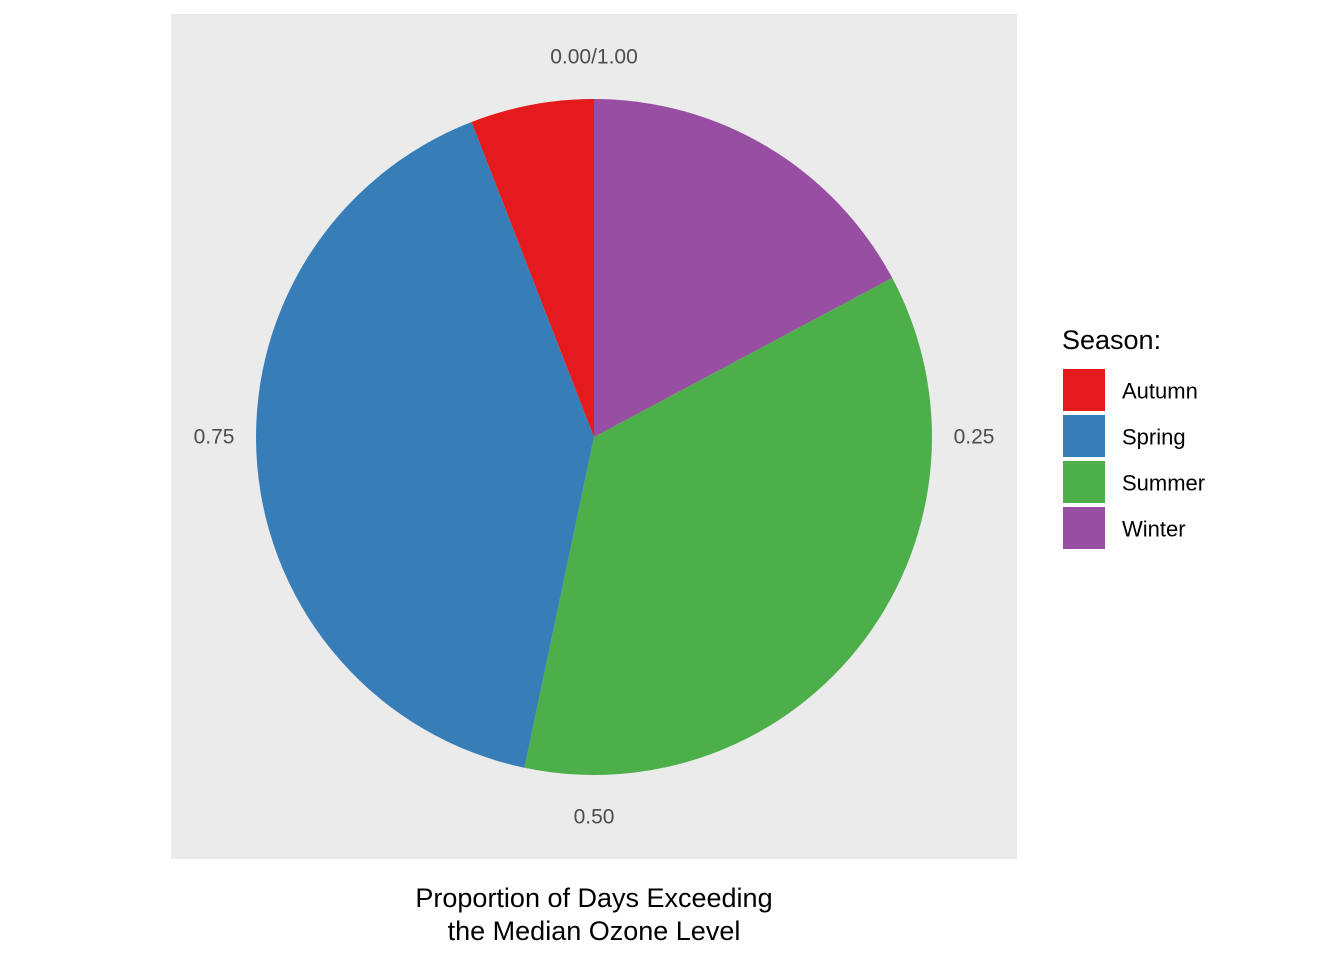 This screenshot has height=960, width=1344. I want to click on legend: Season: Autumn Spring Summer Winter, so click(1133, 438).